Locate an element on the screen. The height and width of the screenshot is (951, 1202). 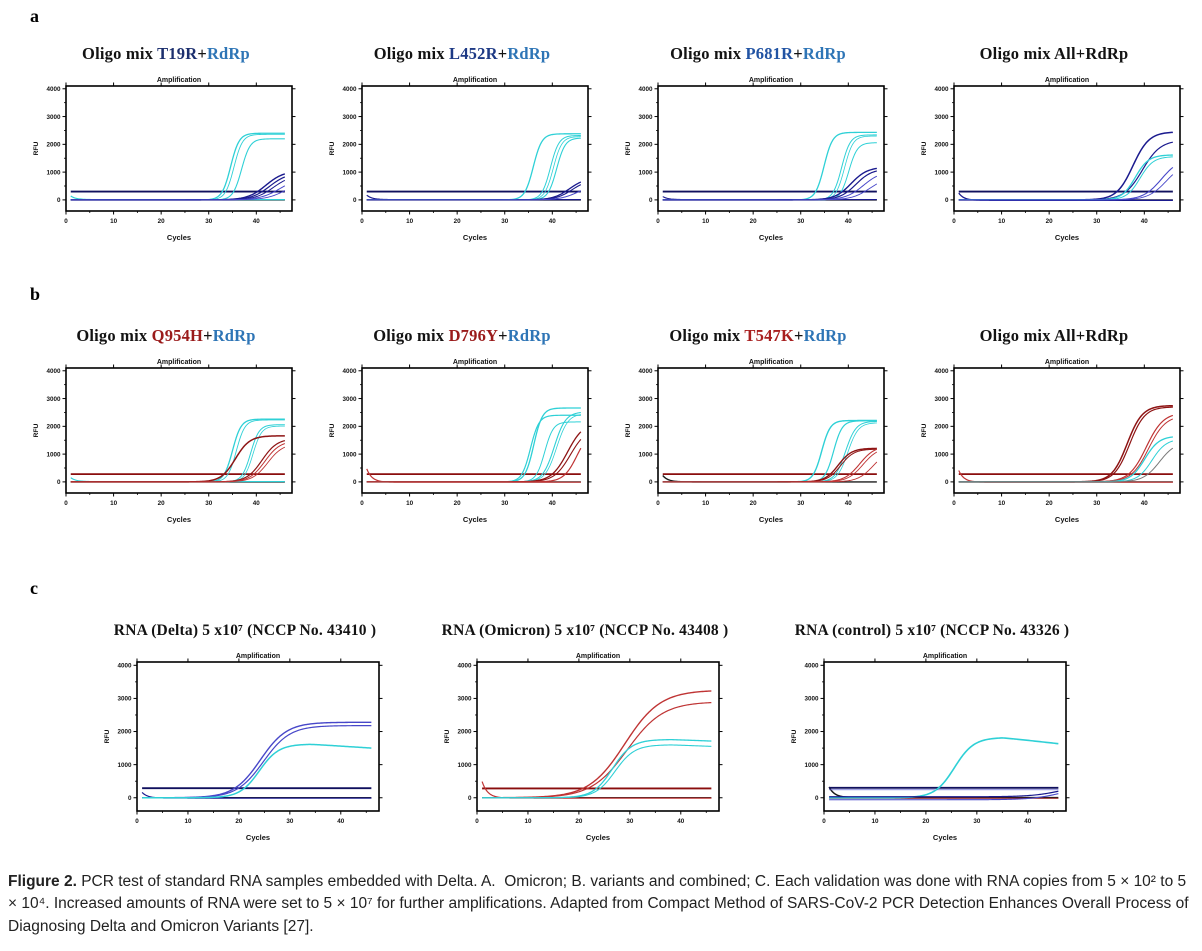
chart-title-b1: Oligo mix Q954H+RdRp is located at coordinates (166, 336).